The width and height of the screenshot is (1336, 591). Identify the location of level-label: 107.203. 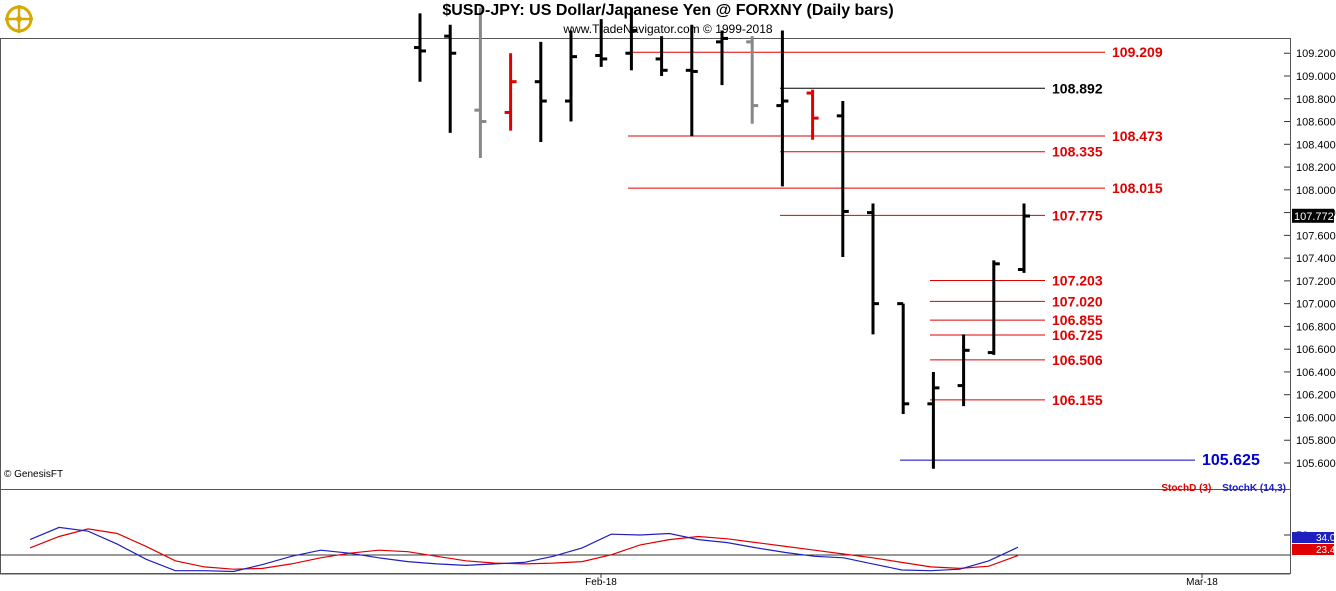
(1077, 281).